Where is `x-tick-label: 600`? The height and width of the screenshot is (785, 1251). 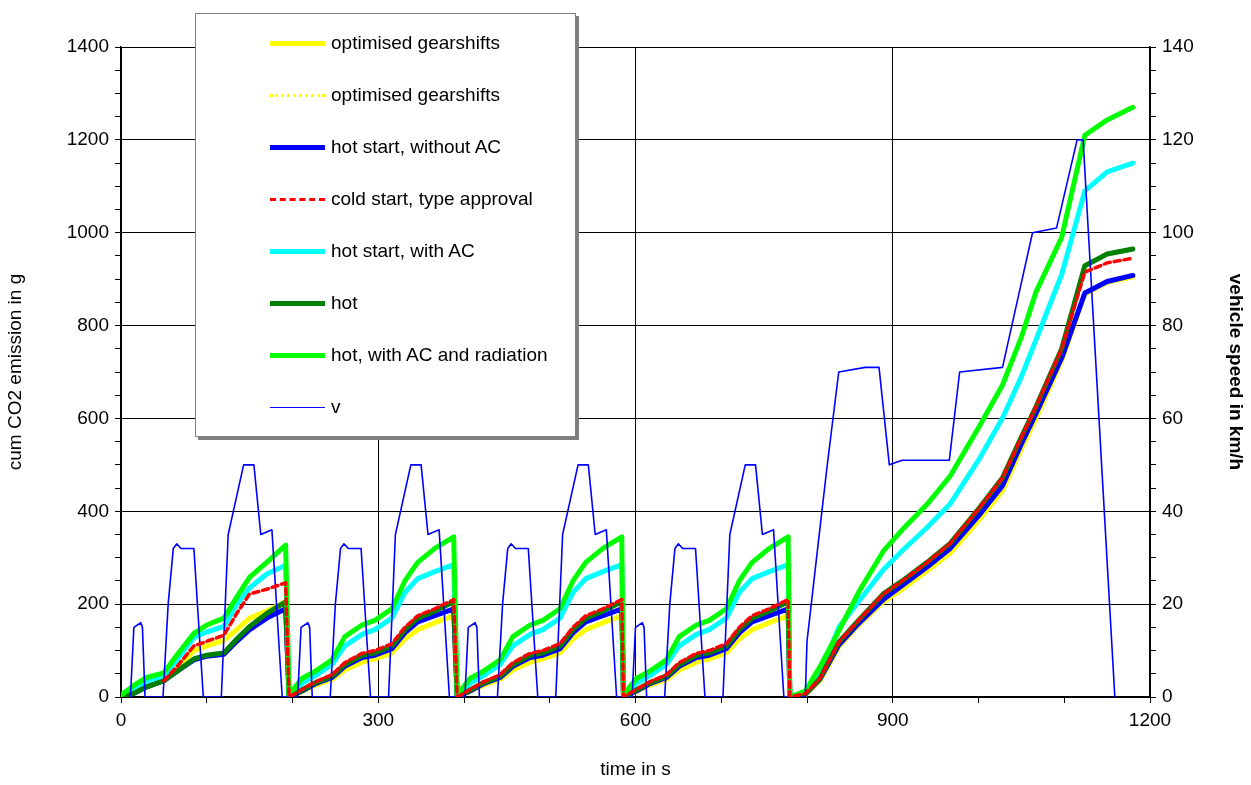
x-tick-label: 600 is located at coordinates (635, 719).